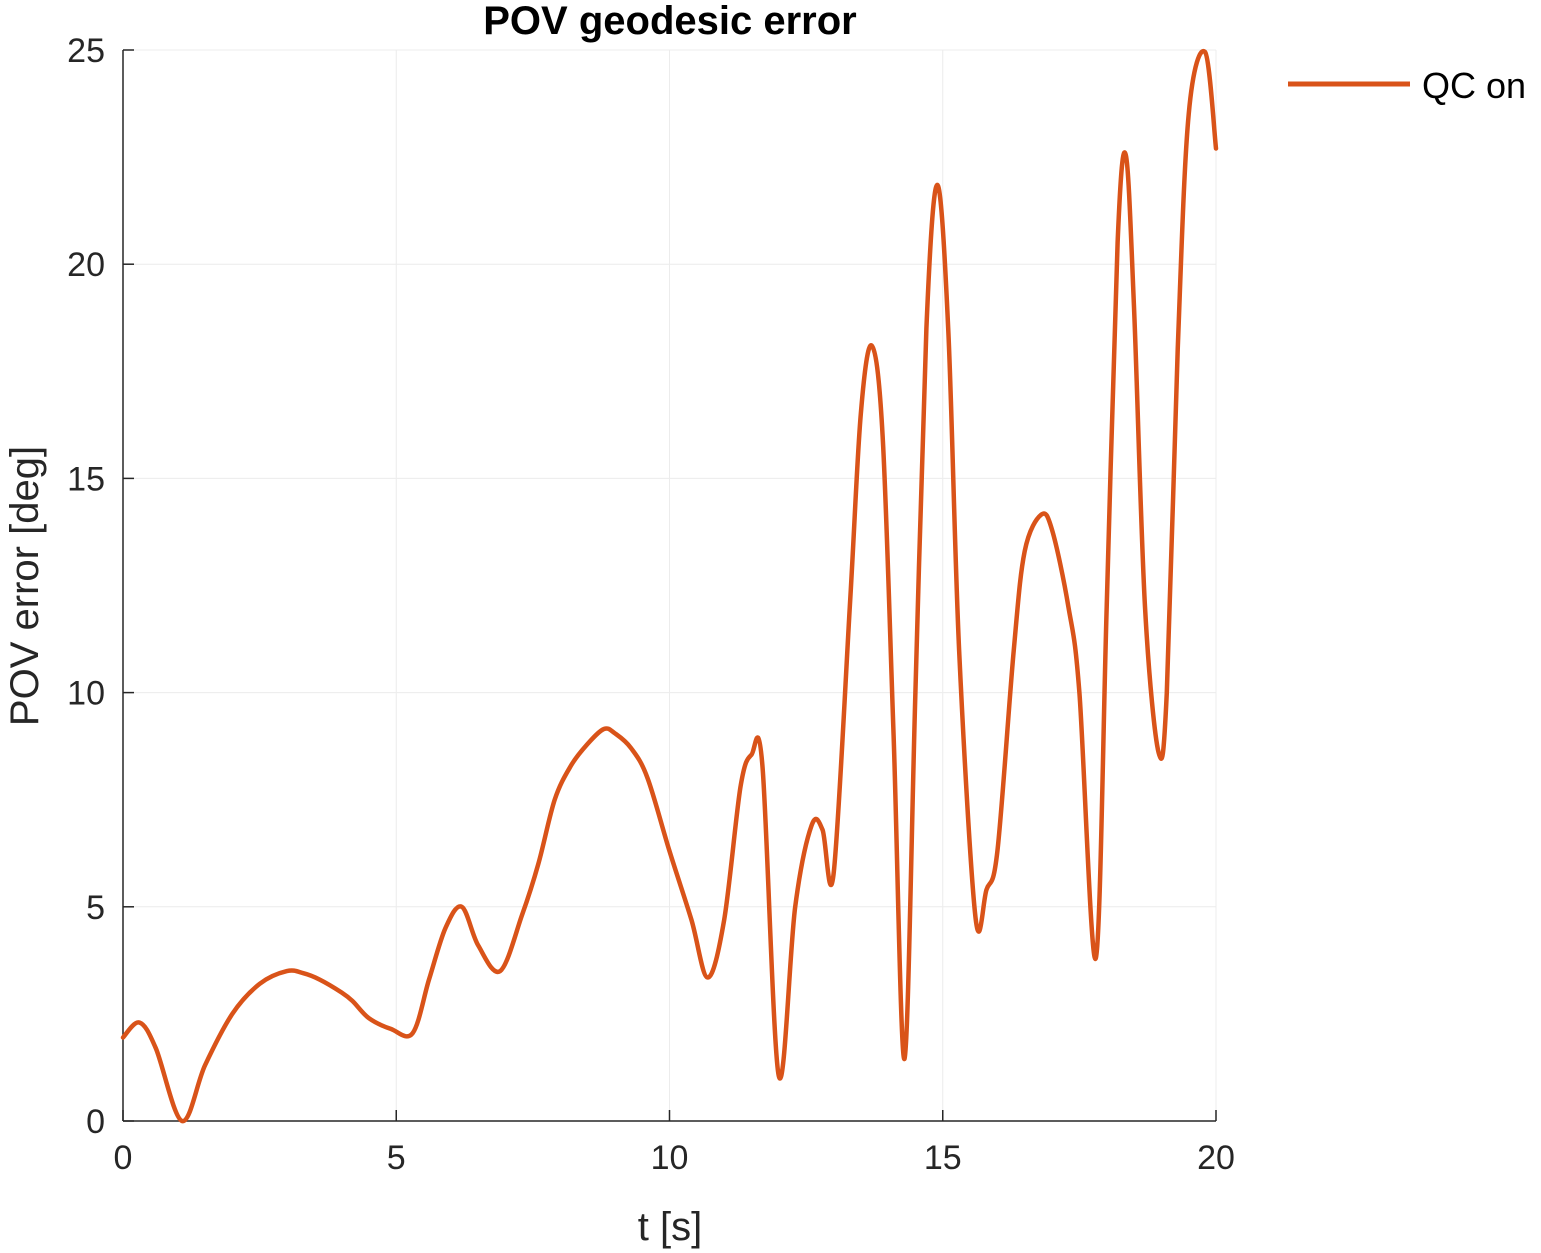 This screenshot has width=1541, height=1253. What do you see at coordinates (1216, 1158) in the screenshot?
I see `x-tick-label: 20` at bounding box center [1216, 1158].